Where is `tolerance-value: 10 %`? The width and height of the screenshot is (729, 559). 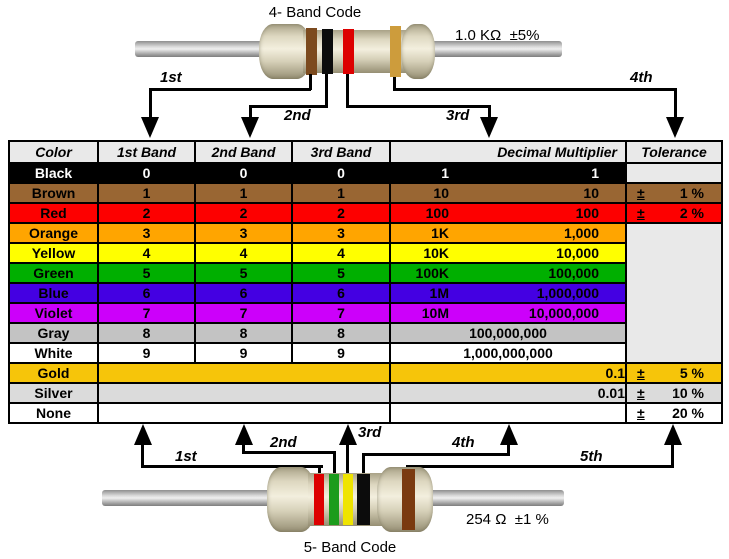
tolerance-value: 10 % is located at coordinates (688, 393).